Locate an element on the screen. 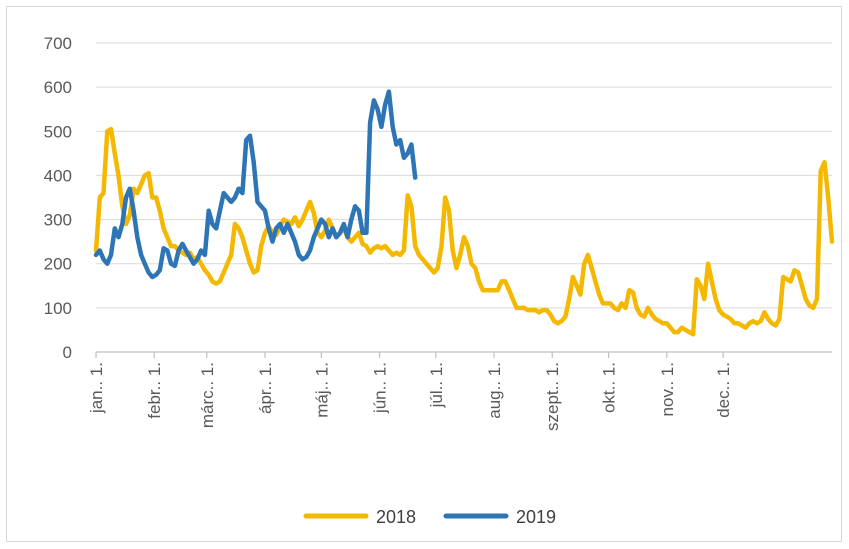  series-line-2019 is located at coordinates (255, 184).